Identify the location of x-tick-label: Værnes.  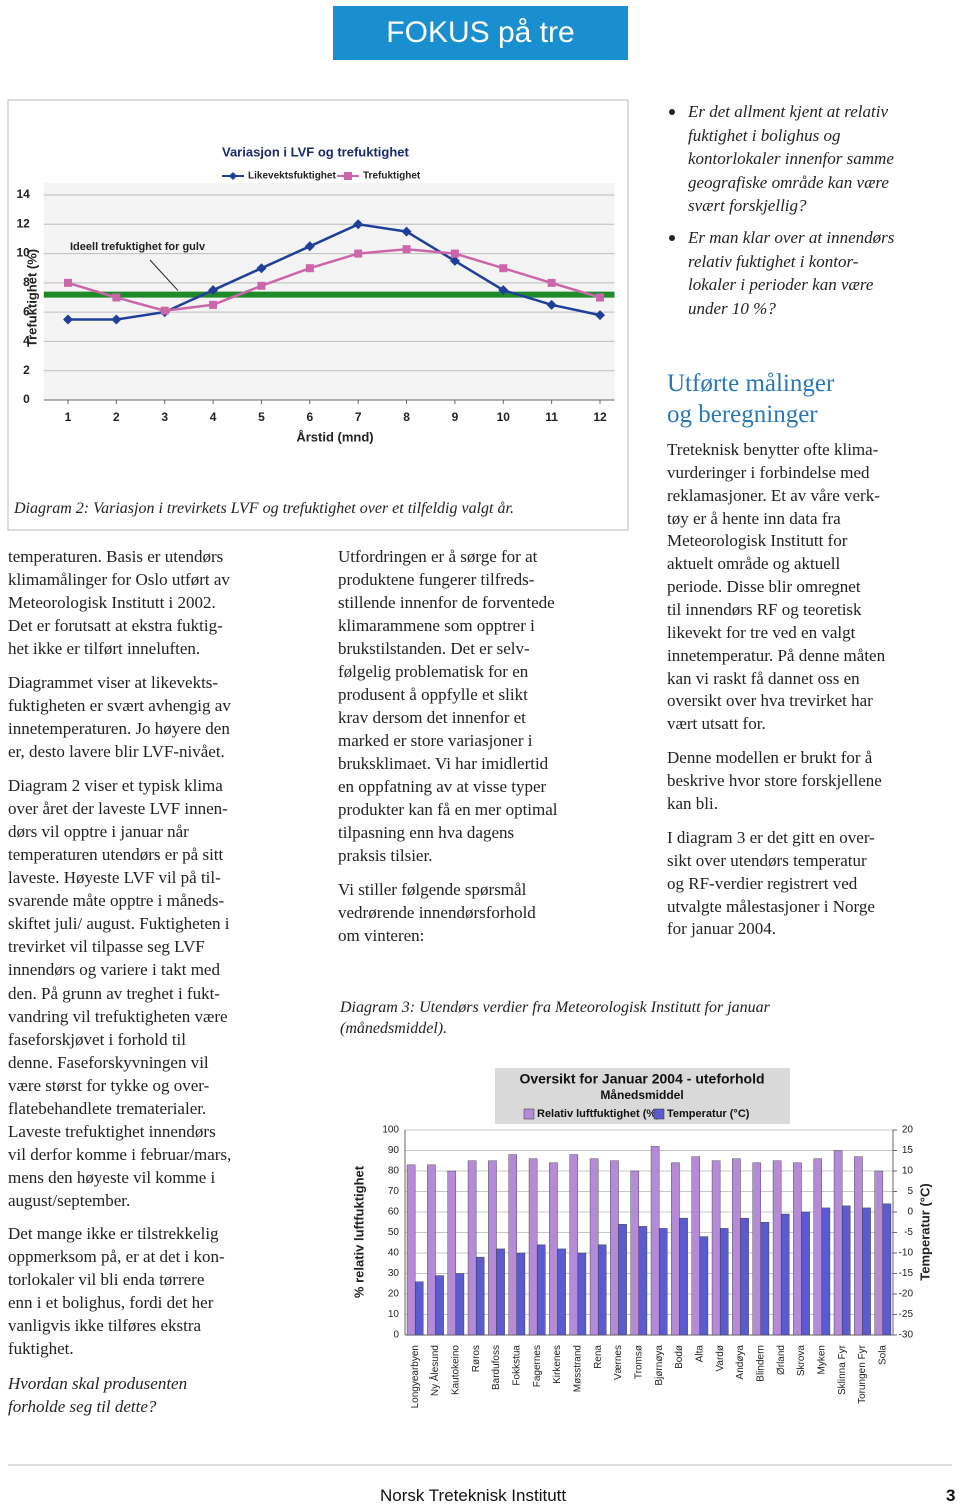
(618, 1362).